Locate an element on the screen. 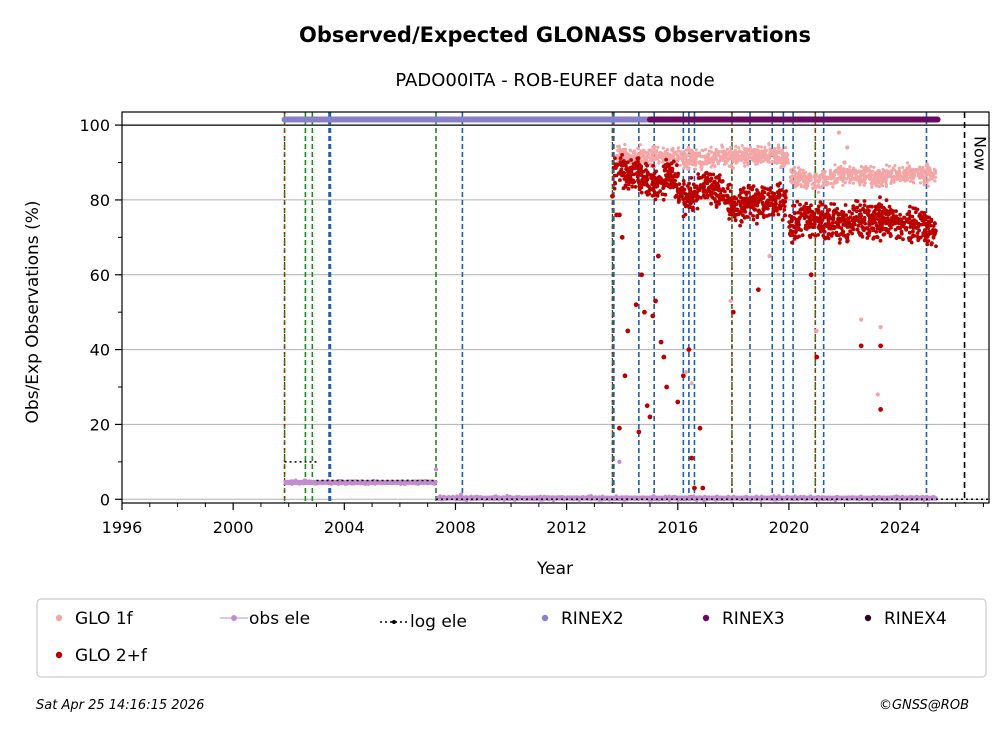 This screenshot has width=1008, height=734. x-tick-label: 2004 is located at coordinates (344, 527).